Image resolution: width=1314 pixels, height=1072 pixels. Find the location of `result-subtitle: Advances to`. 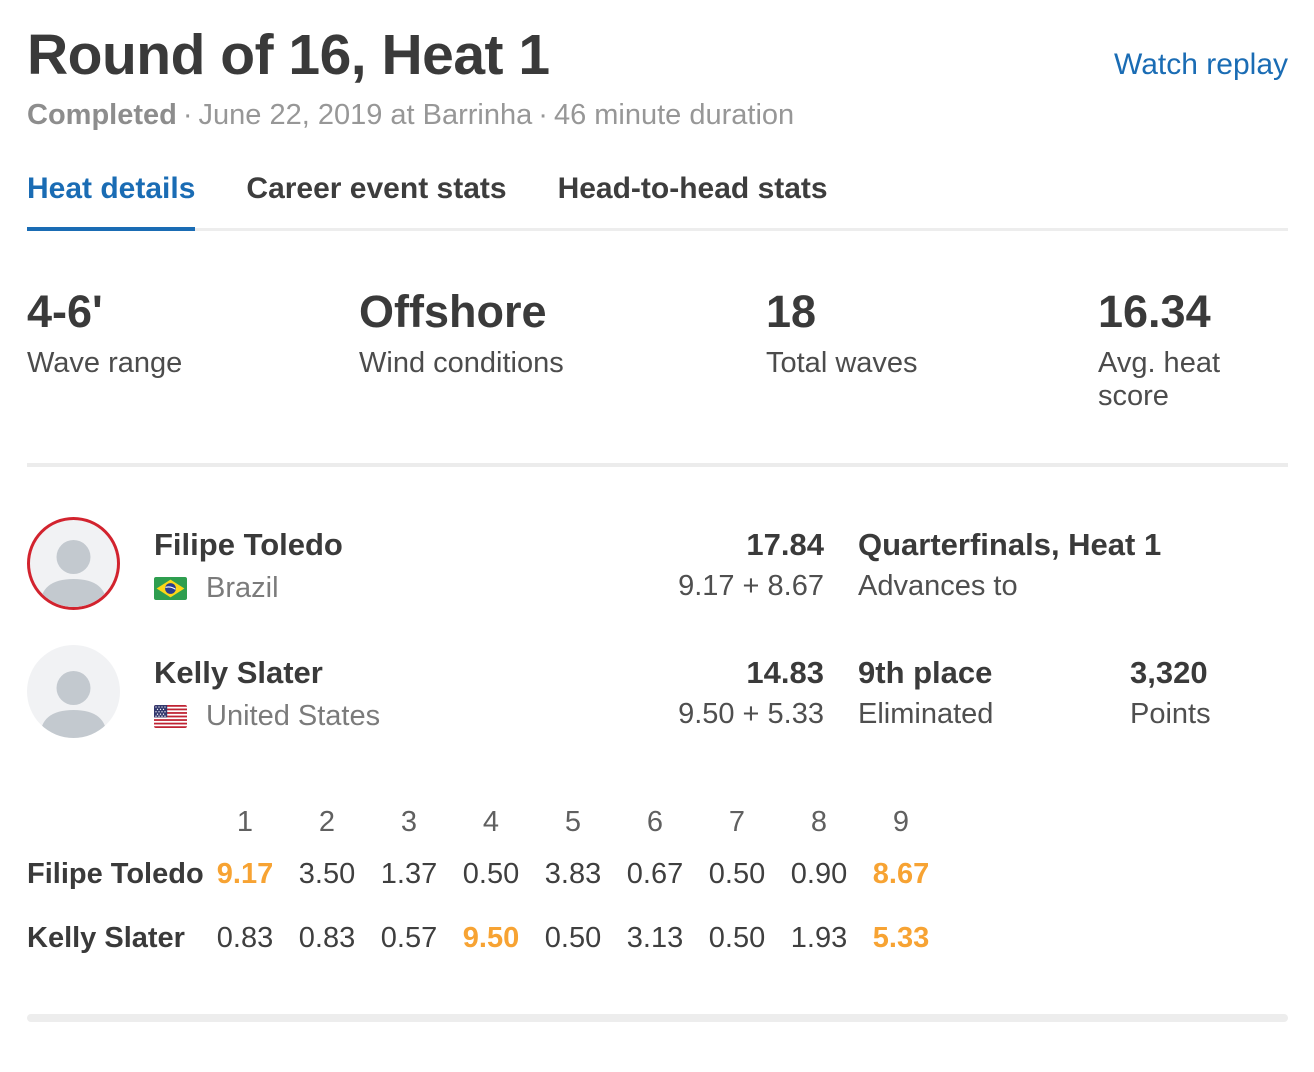

result-subtitle: Advances to is located at coordinates (938, 586).